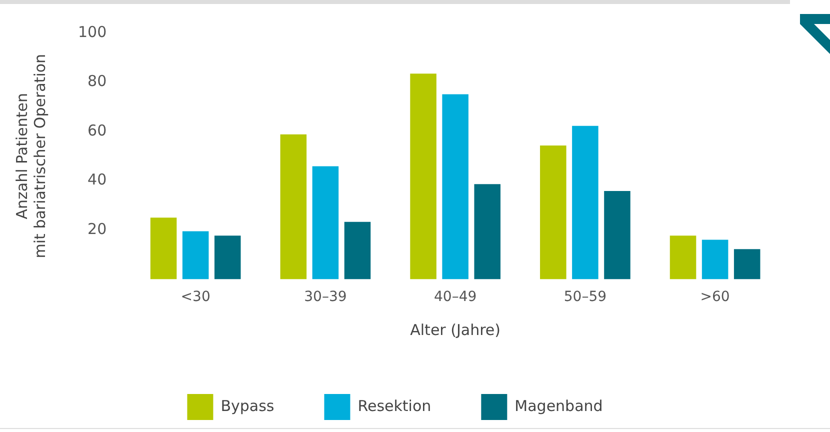  Describe the element at coordinates (97, 130) in the screenshot. I see `y-tick-label: 60` at that location.